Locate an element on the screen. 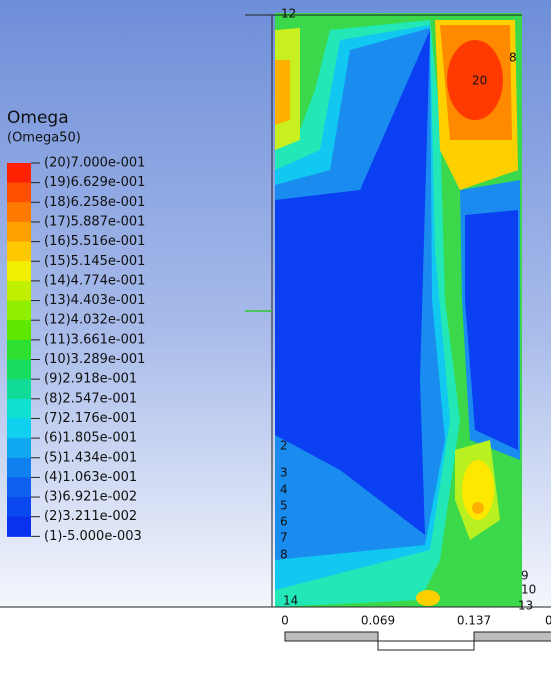 The image size is (551, 681). legend-title: Omega is located at coordinates (38, 118).